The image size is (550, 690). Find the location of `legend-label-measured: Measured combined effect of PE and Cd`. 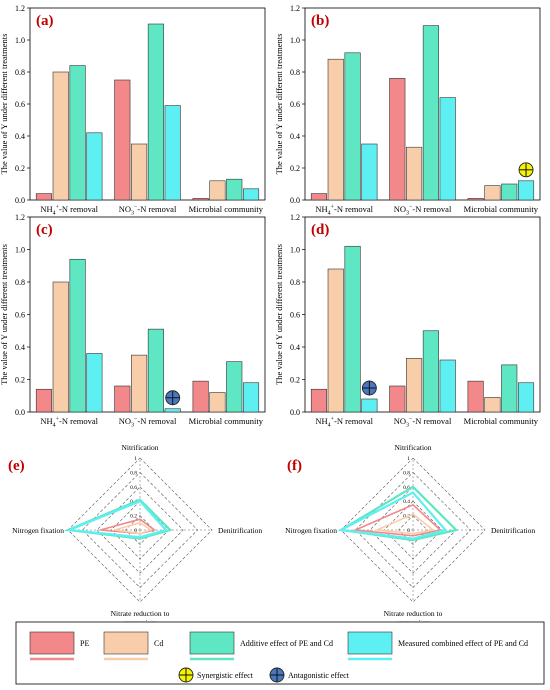

legend-label-measured: Measured combined effect of PE and Cd is located at coordinates (463, 643).